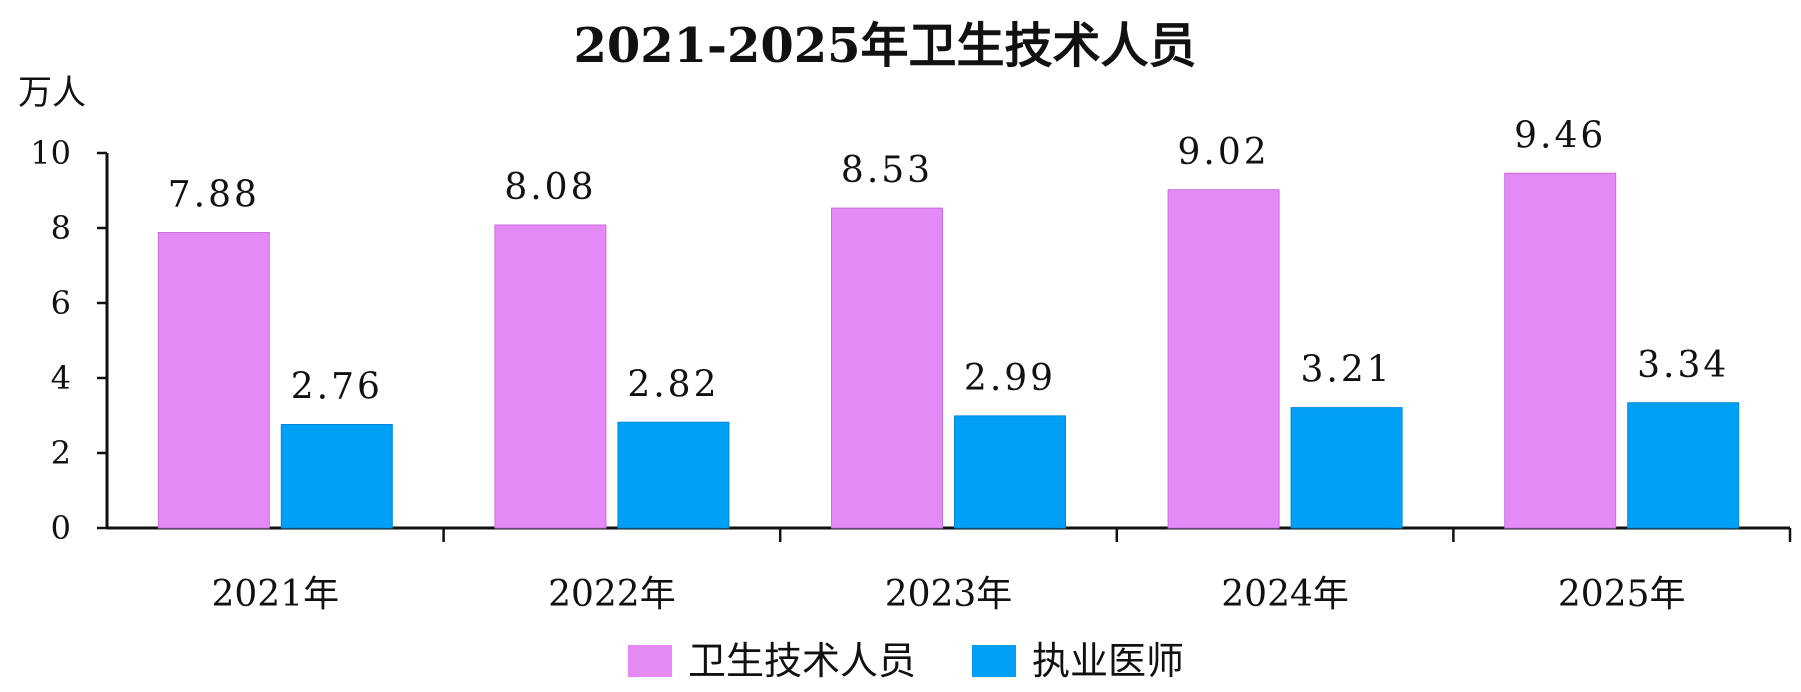 This screenshot has height=692, width=1801. I want to click on data-label: 3.21, so click(1347, 370).